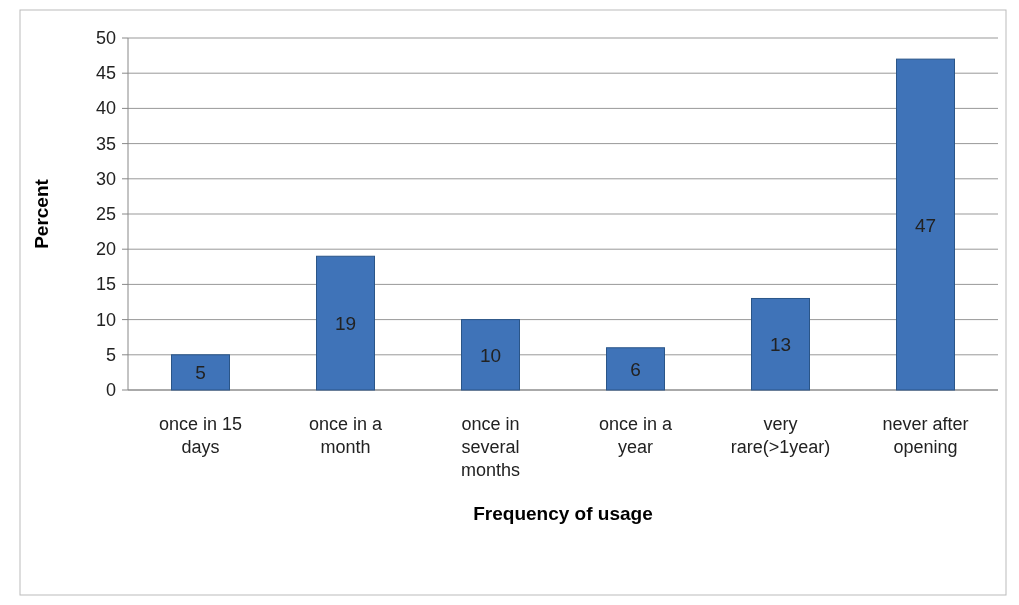  What do you see at coordinates (105, 284) in the screenshot?
I see `y-tick-label: 15` at bounding box center [105, 284].